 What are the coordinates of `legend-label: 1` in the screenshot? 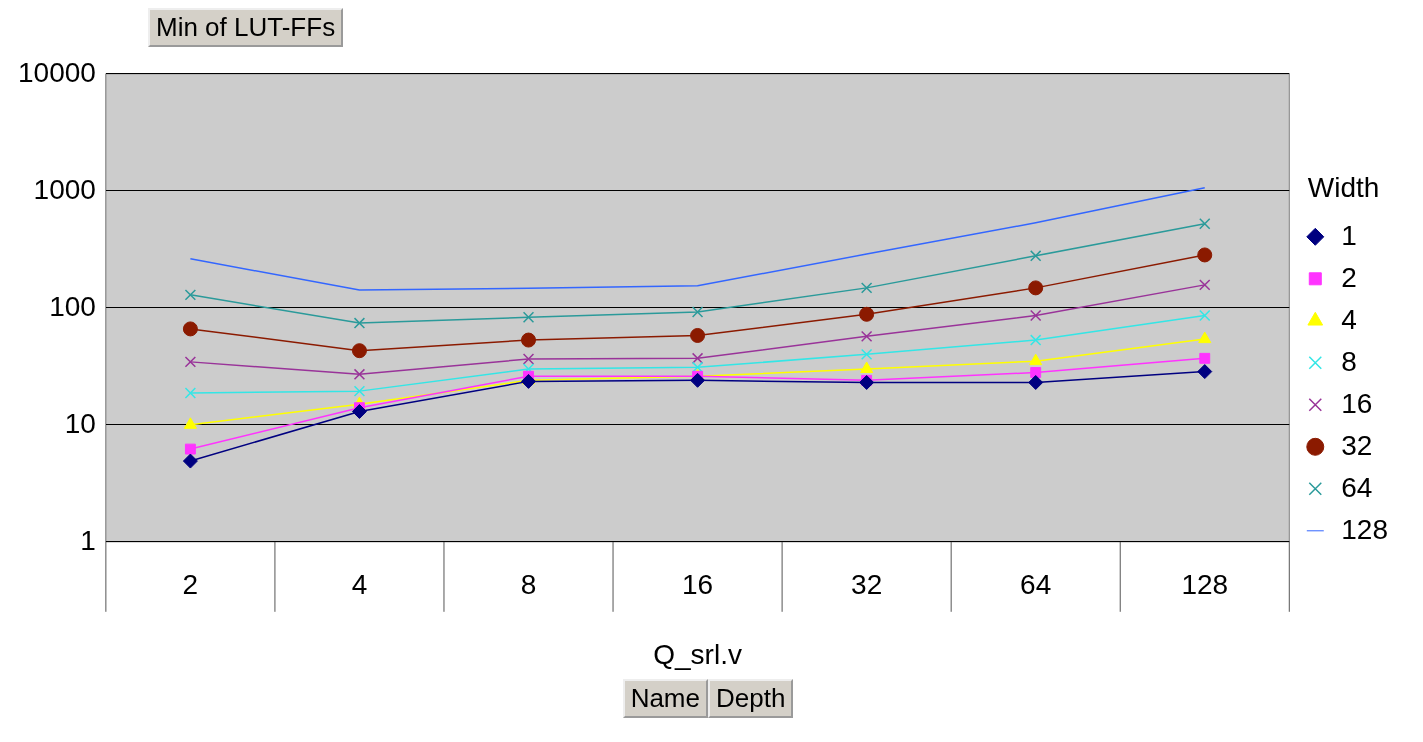 It's located at (1349, 235).